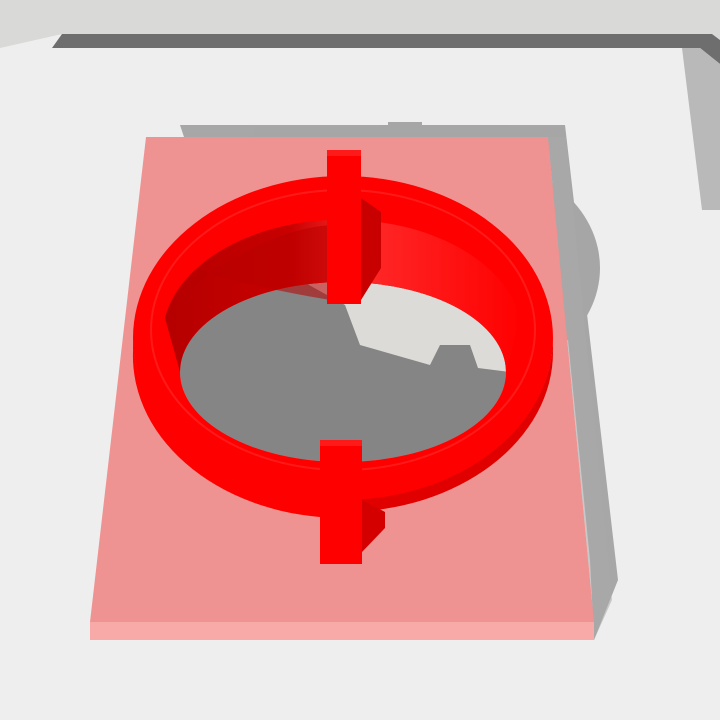  What do you see at coordinates (352, 502) in the screenshot?
I see `bottom-alignment-tab` at bounding box center [352, 502].